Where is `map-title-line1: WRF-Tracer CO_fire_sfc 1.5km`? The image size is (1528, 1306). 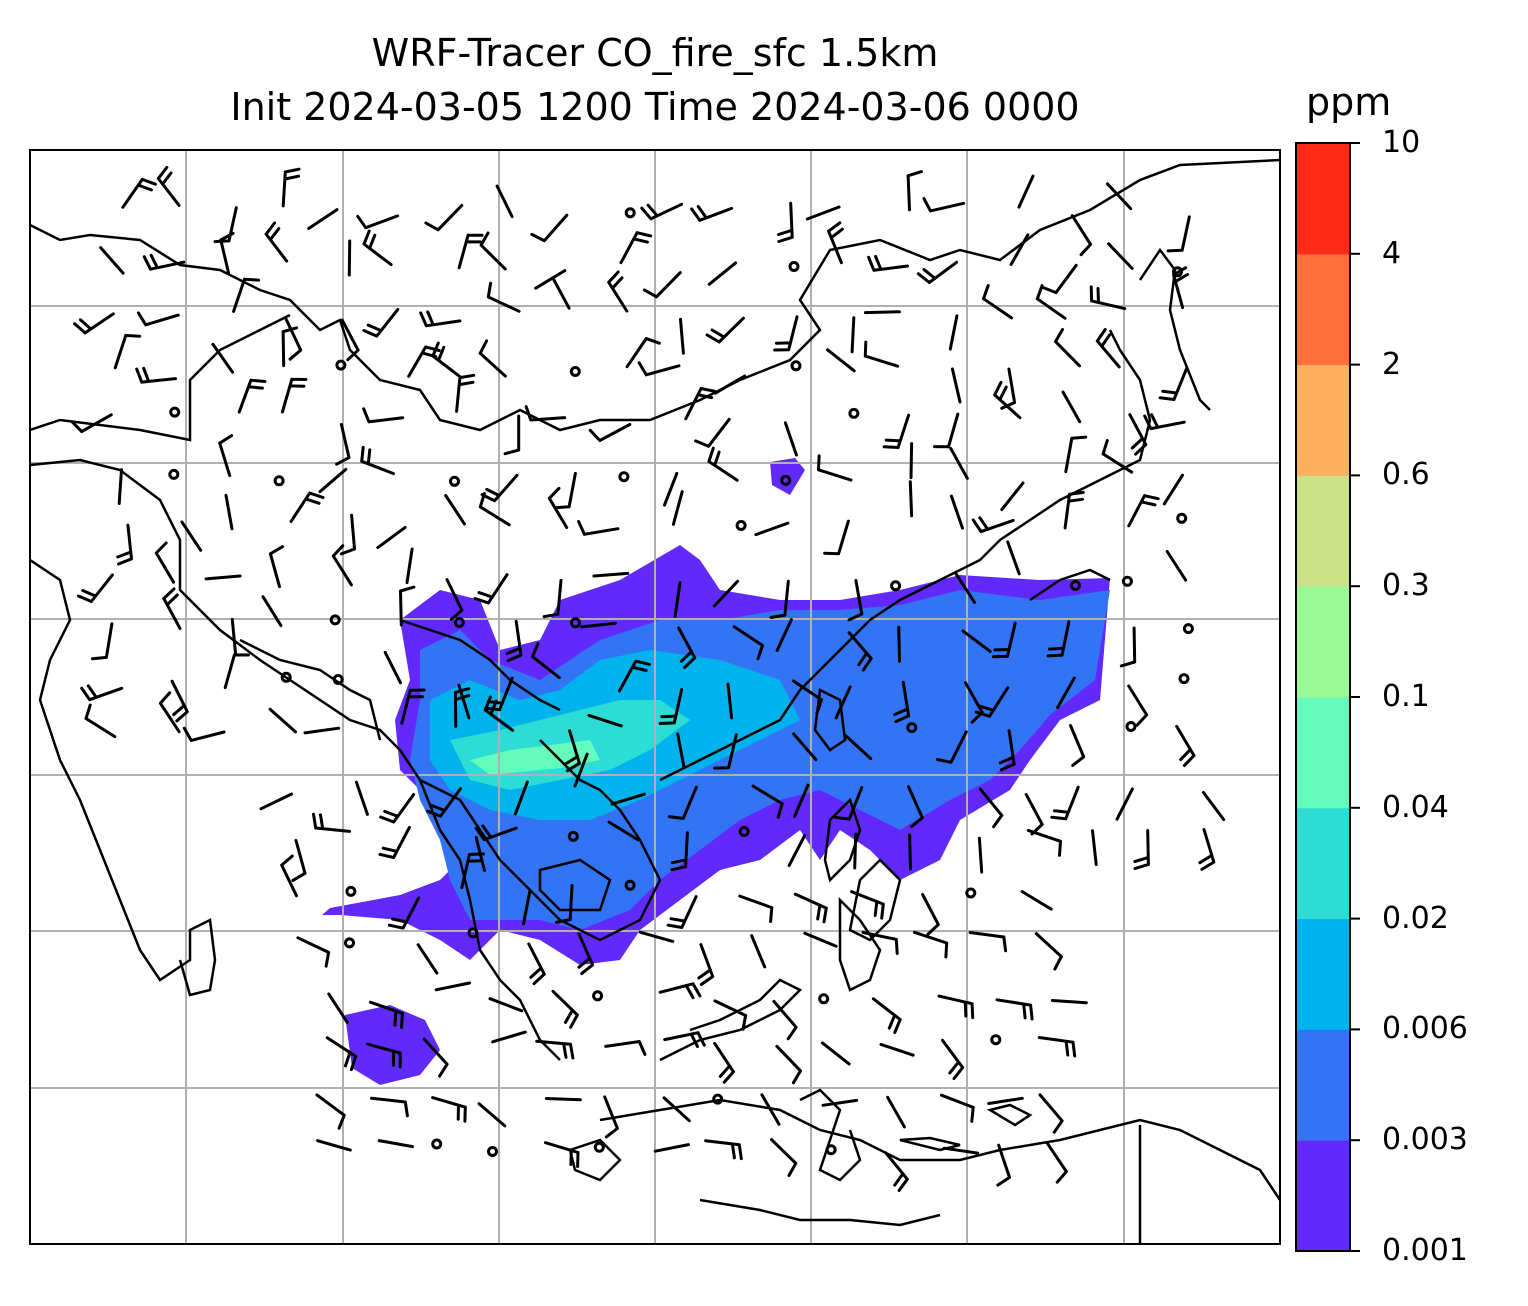
map-title-line1: WRF-Tracer CO_fire_sfc 1.5km is located at coordinates (655, 53).